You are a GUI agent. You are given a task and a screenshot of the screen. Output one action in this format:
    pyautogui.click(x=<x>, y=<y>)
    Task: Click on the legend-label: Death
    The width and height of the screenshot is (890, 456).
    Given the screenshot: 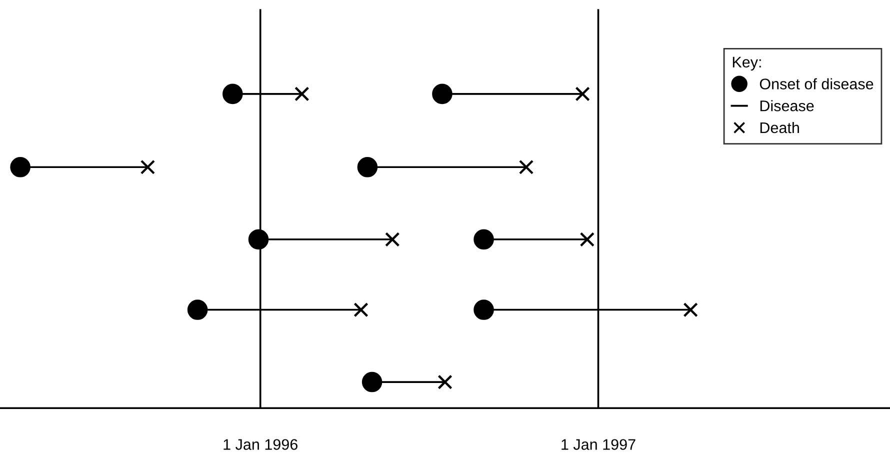 What is the action you would take?
    pyautogui.click(x=779, y=128)
    